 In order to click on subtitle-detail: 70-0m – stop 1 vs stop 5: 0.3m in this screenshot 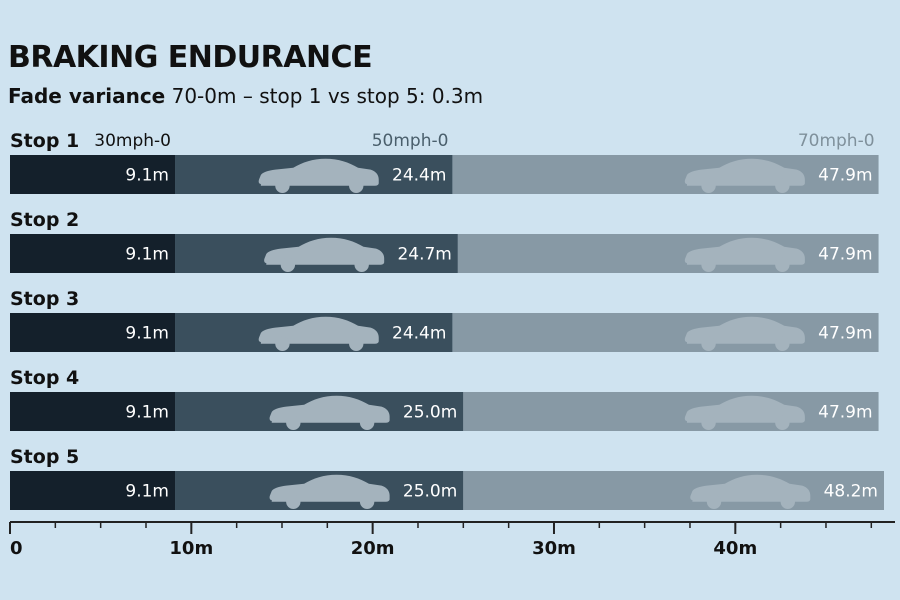, I will do `click(327, 96)`.